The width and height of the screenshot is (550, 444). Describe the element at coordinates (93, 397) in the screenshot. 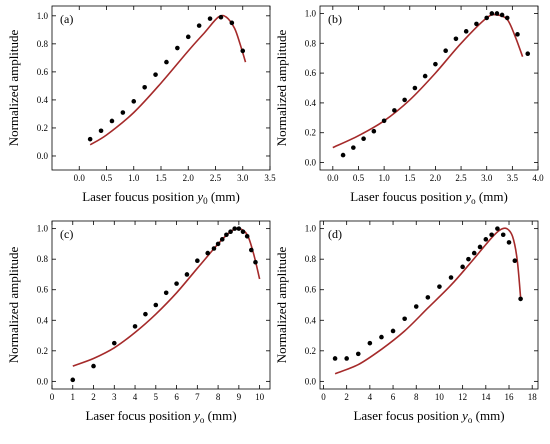

I see `x-tick-label: 2` at that location.